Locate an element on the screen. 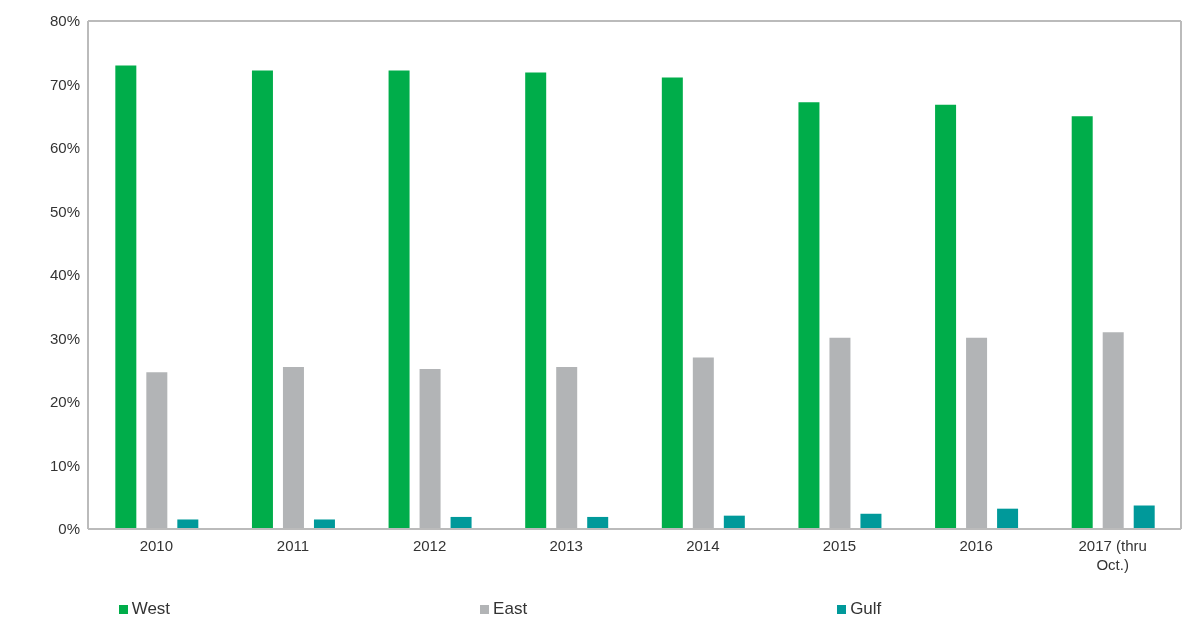  y-tick-label: 60% is located at coordinates (64, 148).